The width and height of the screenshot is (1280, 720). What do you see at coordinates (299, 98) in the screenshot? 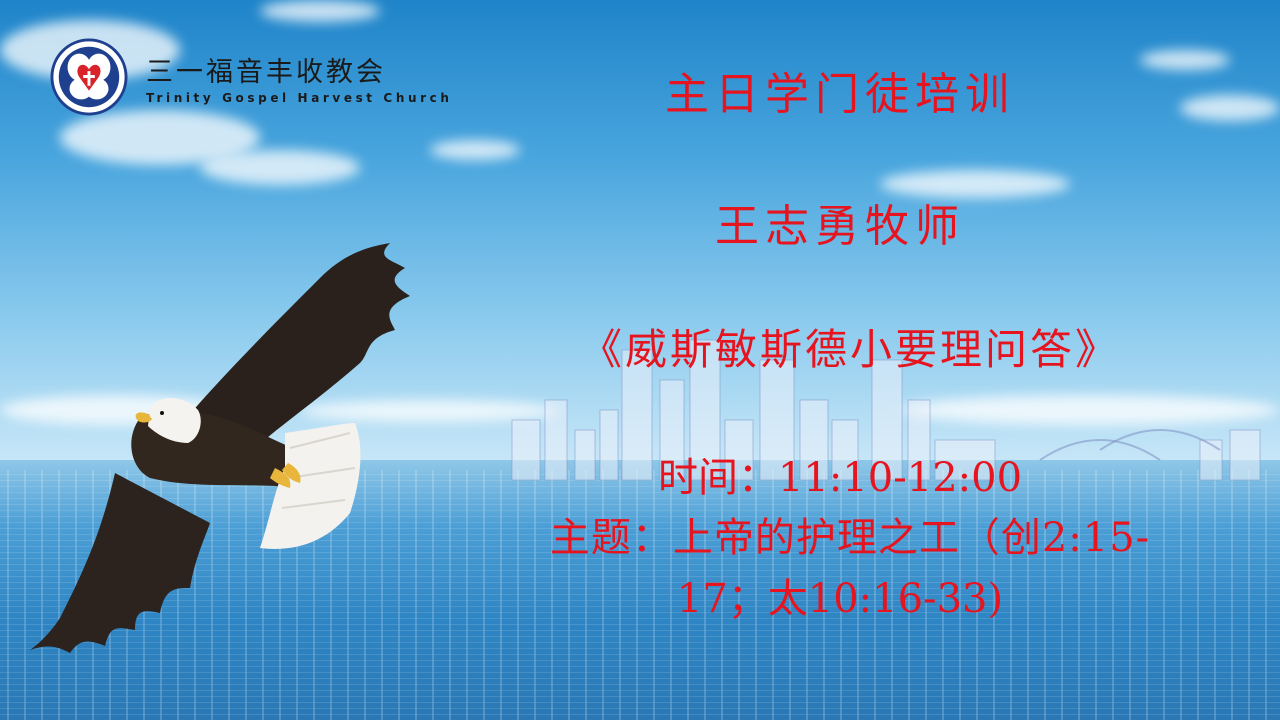
I see `church-name-english: Trinity Gospel Harvest Church` at bounding box center [299, 98].